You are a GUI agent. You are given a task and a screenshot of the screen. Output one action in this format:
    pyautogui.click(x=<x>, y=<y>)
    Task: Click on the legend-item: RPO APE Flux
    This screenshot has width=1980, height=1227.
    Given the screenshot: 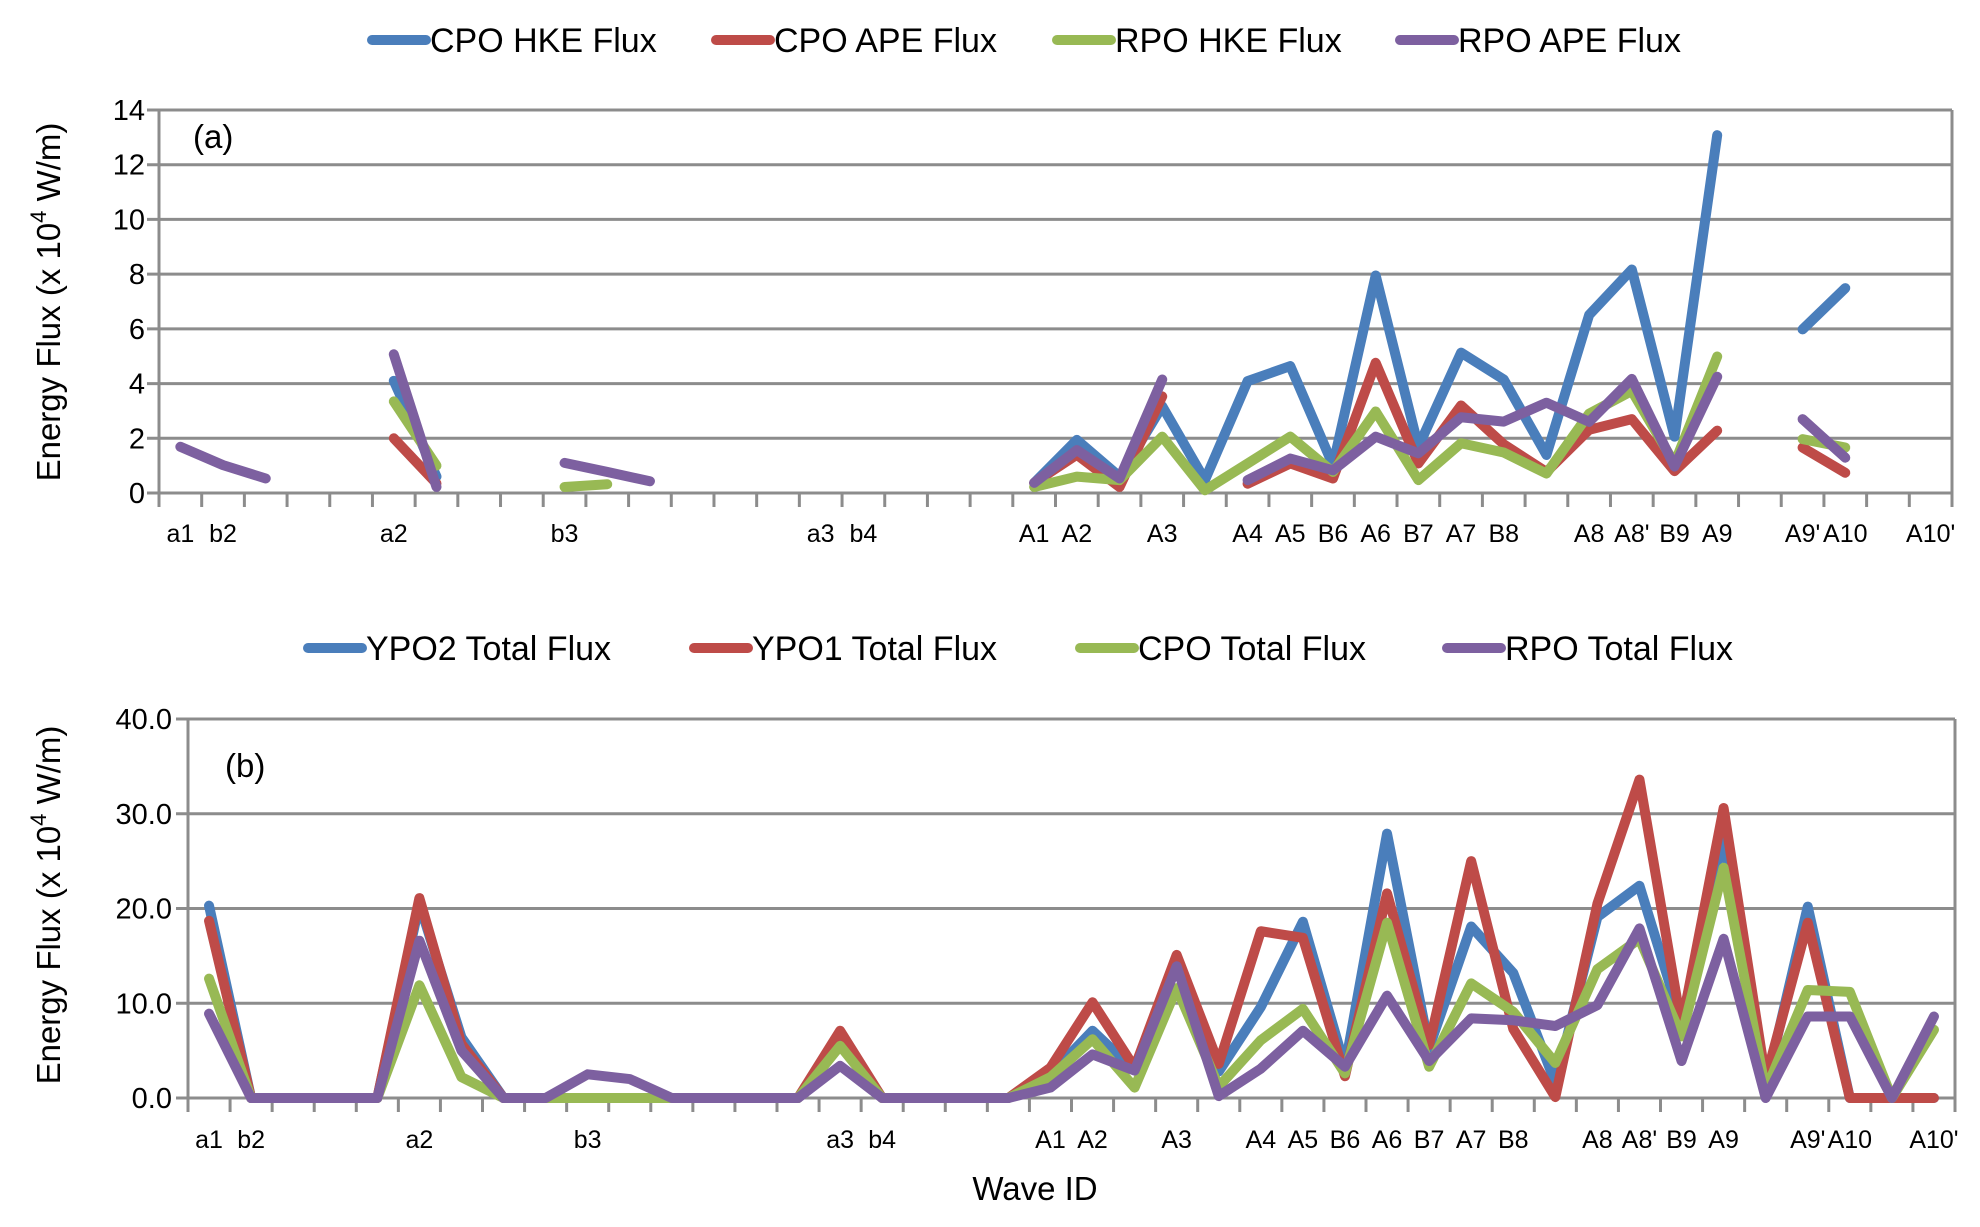 What is the action you would take?
    pyautogui.click(x=1538, y=41)
    